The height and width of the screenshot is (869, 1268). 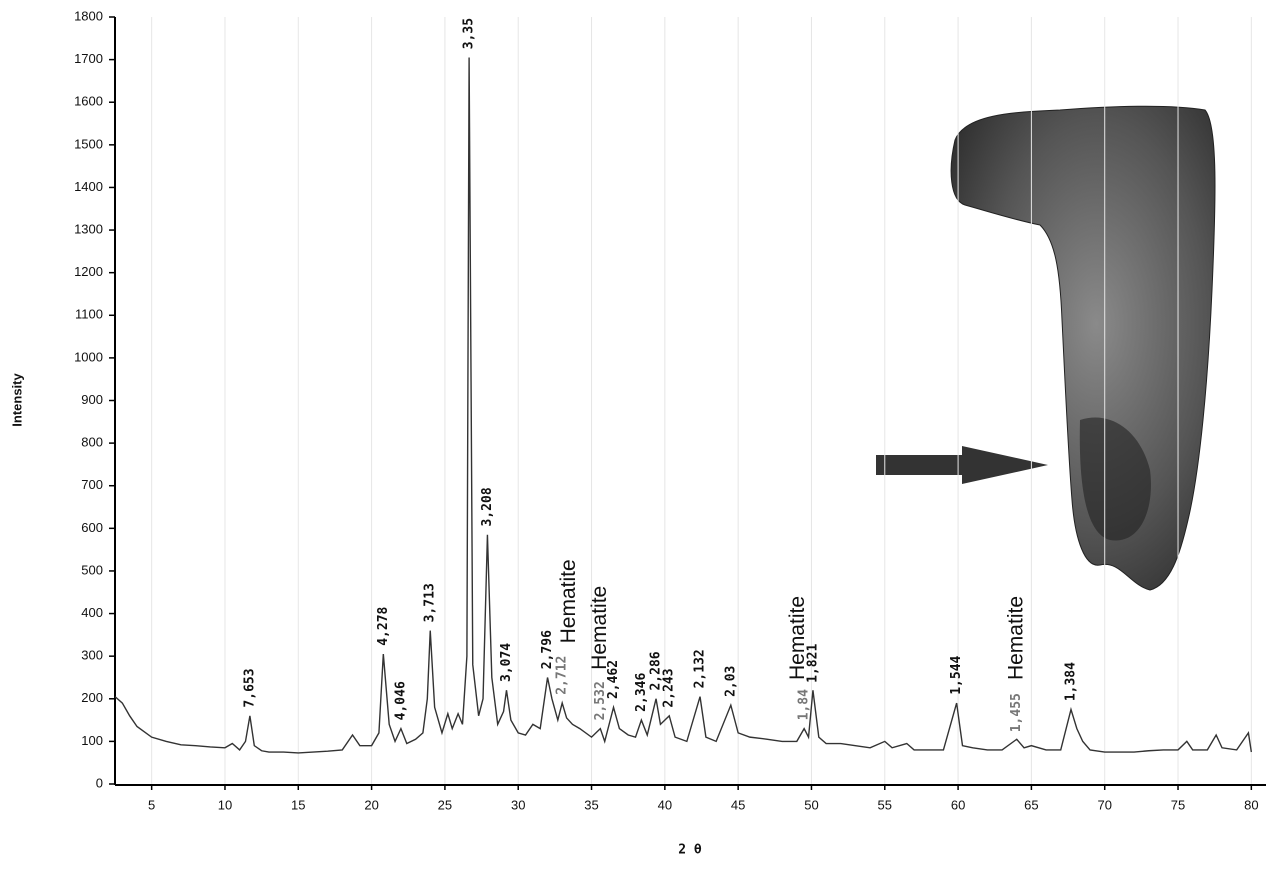 What do you see at coordinates (371, 804) in the screenshot?
I see `x-tick-label: 20` at bounding box center [371, 804].